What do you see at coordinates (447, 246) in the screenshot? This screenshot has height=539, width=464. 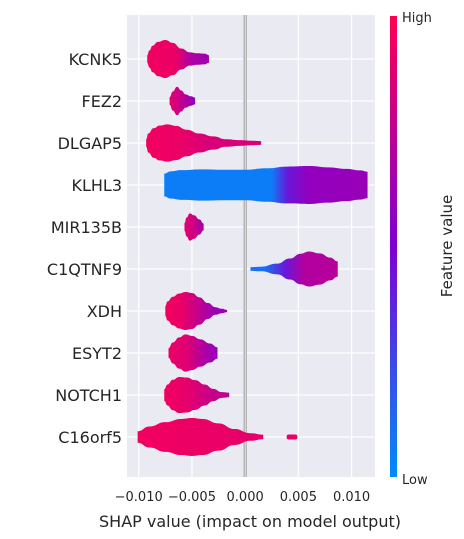 I see `colorbar-title: Feature value` at bounding box center [447, 246].